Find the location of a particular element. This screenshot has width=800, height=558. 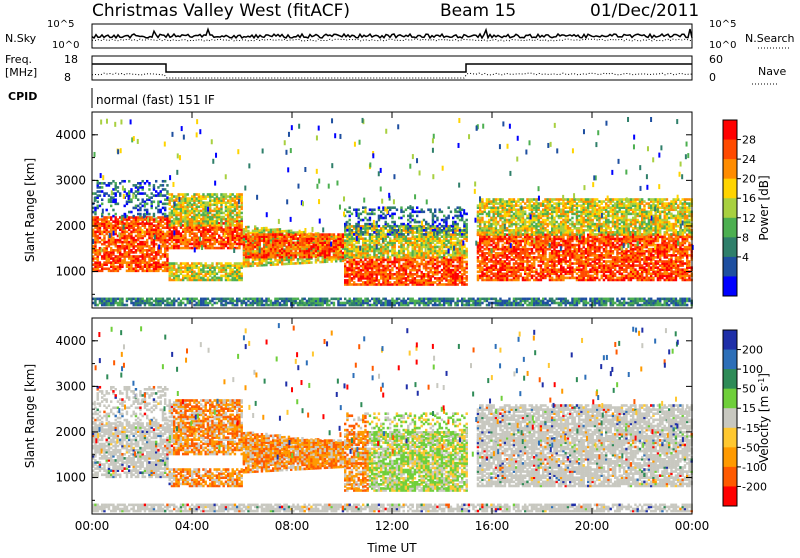

freq-label: Freq. is located at coordinates (18, 59).